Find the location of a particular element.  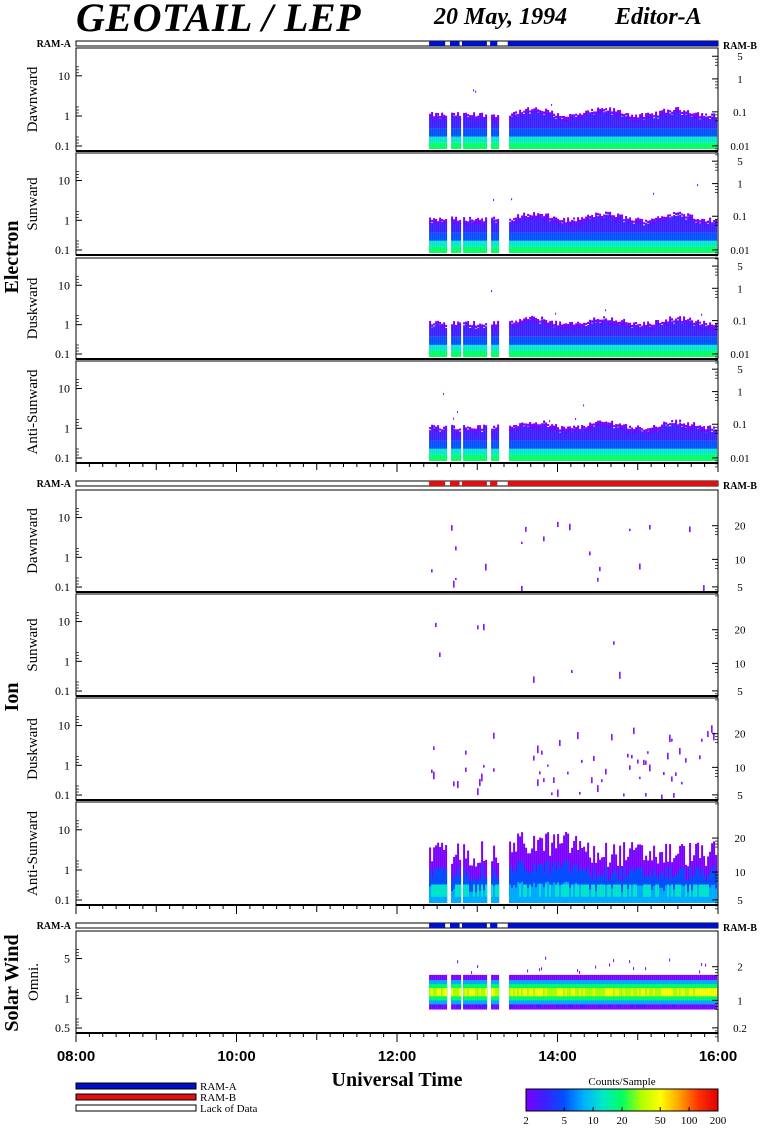

right-tick-label: 0.01 is located at coordinates (739, 459).